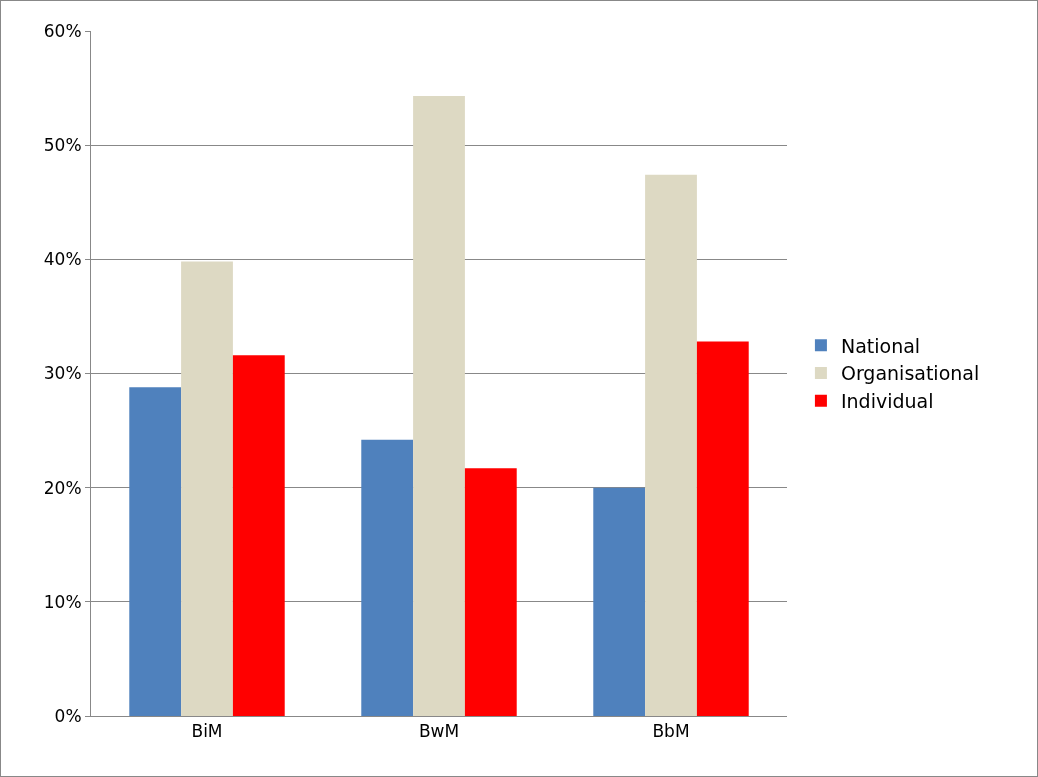 Image resolution: width=1038 pixels, height=777 pixels. I want to click on y-tick-label: 10%, so click(62, 601).